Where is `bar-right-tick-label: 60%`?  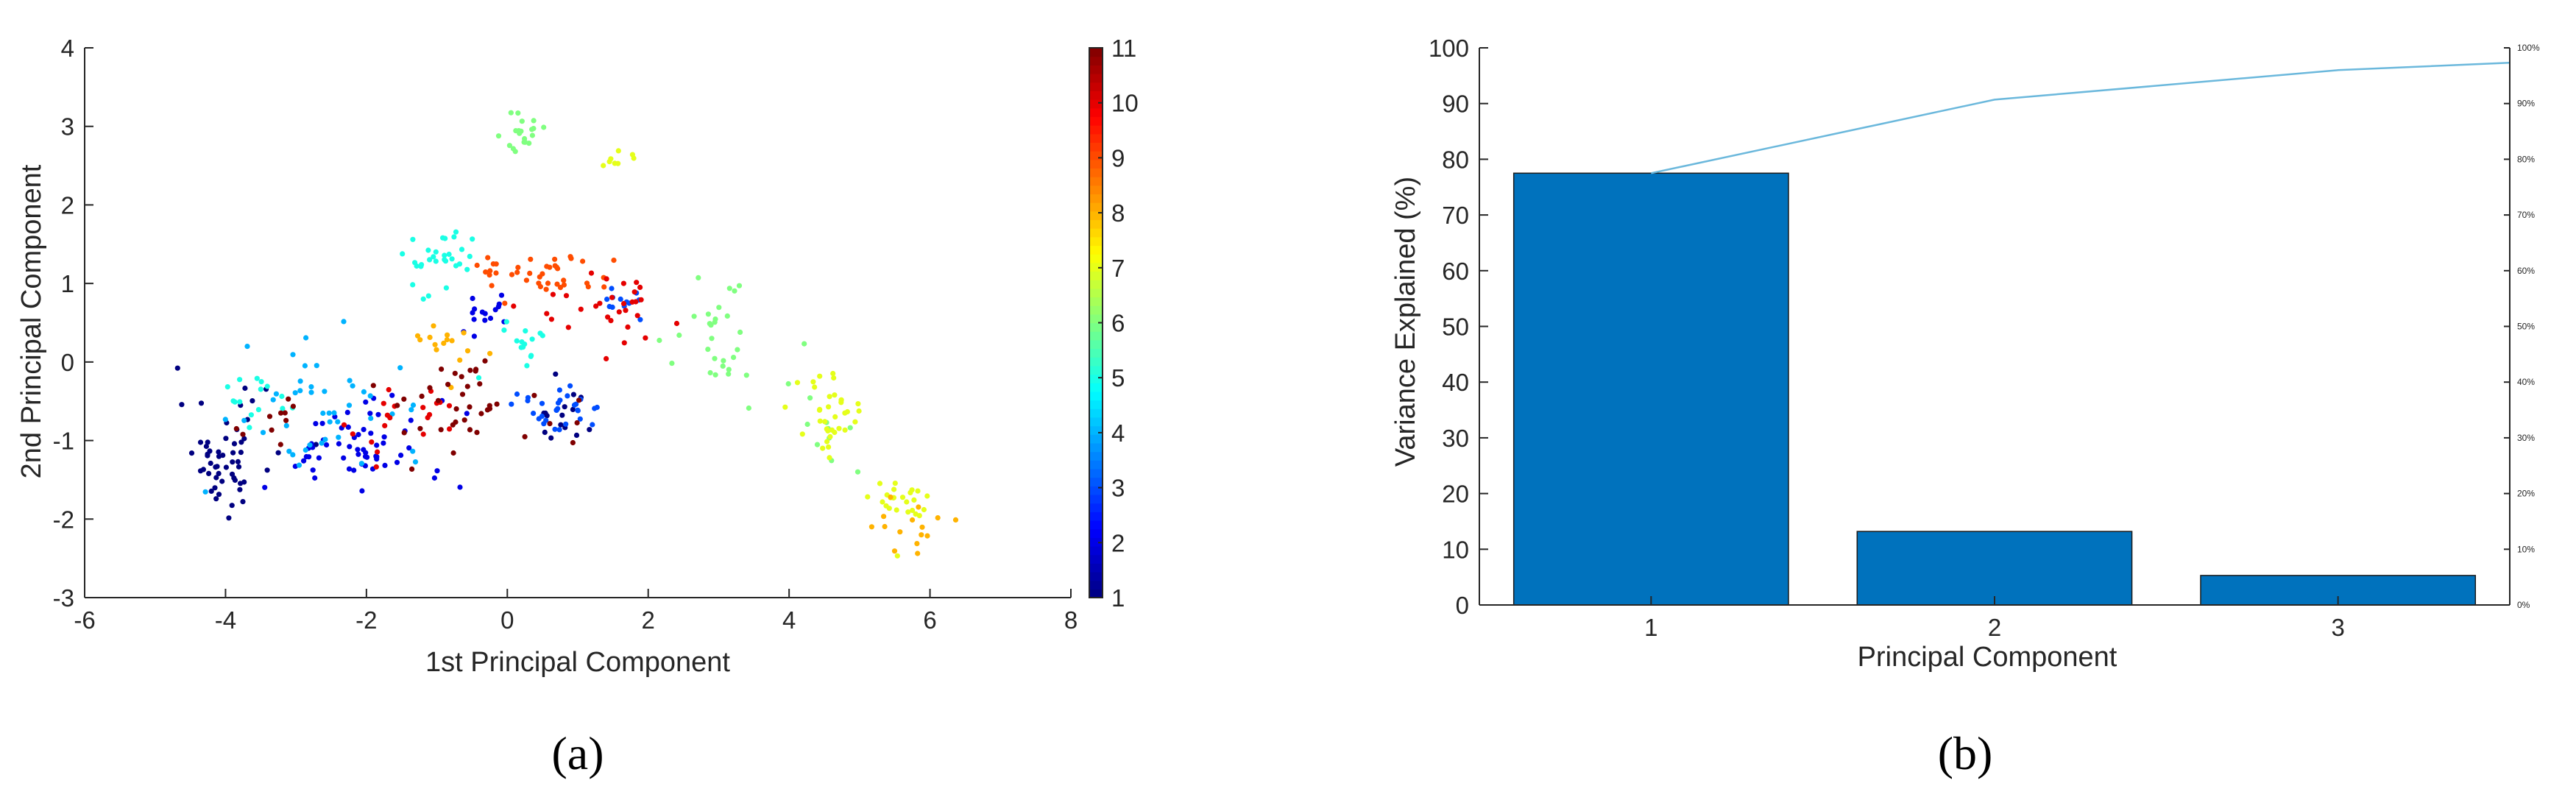
bar-right-tick-label: 60% is located at coordinates (2526, 271).